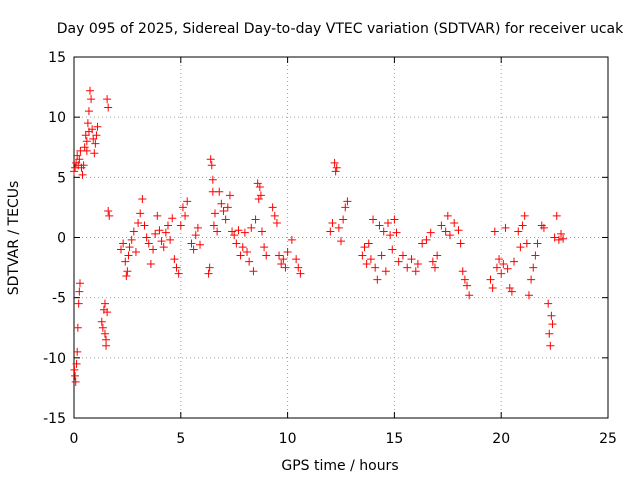  I want to click on y-tick-labels: -15 -10 -5 0 5 10 15, so click(54, 238).